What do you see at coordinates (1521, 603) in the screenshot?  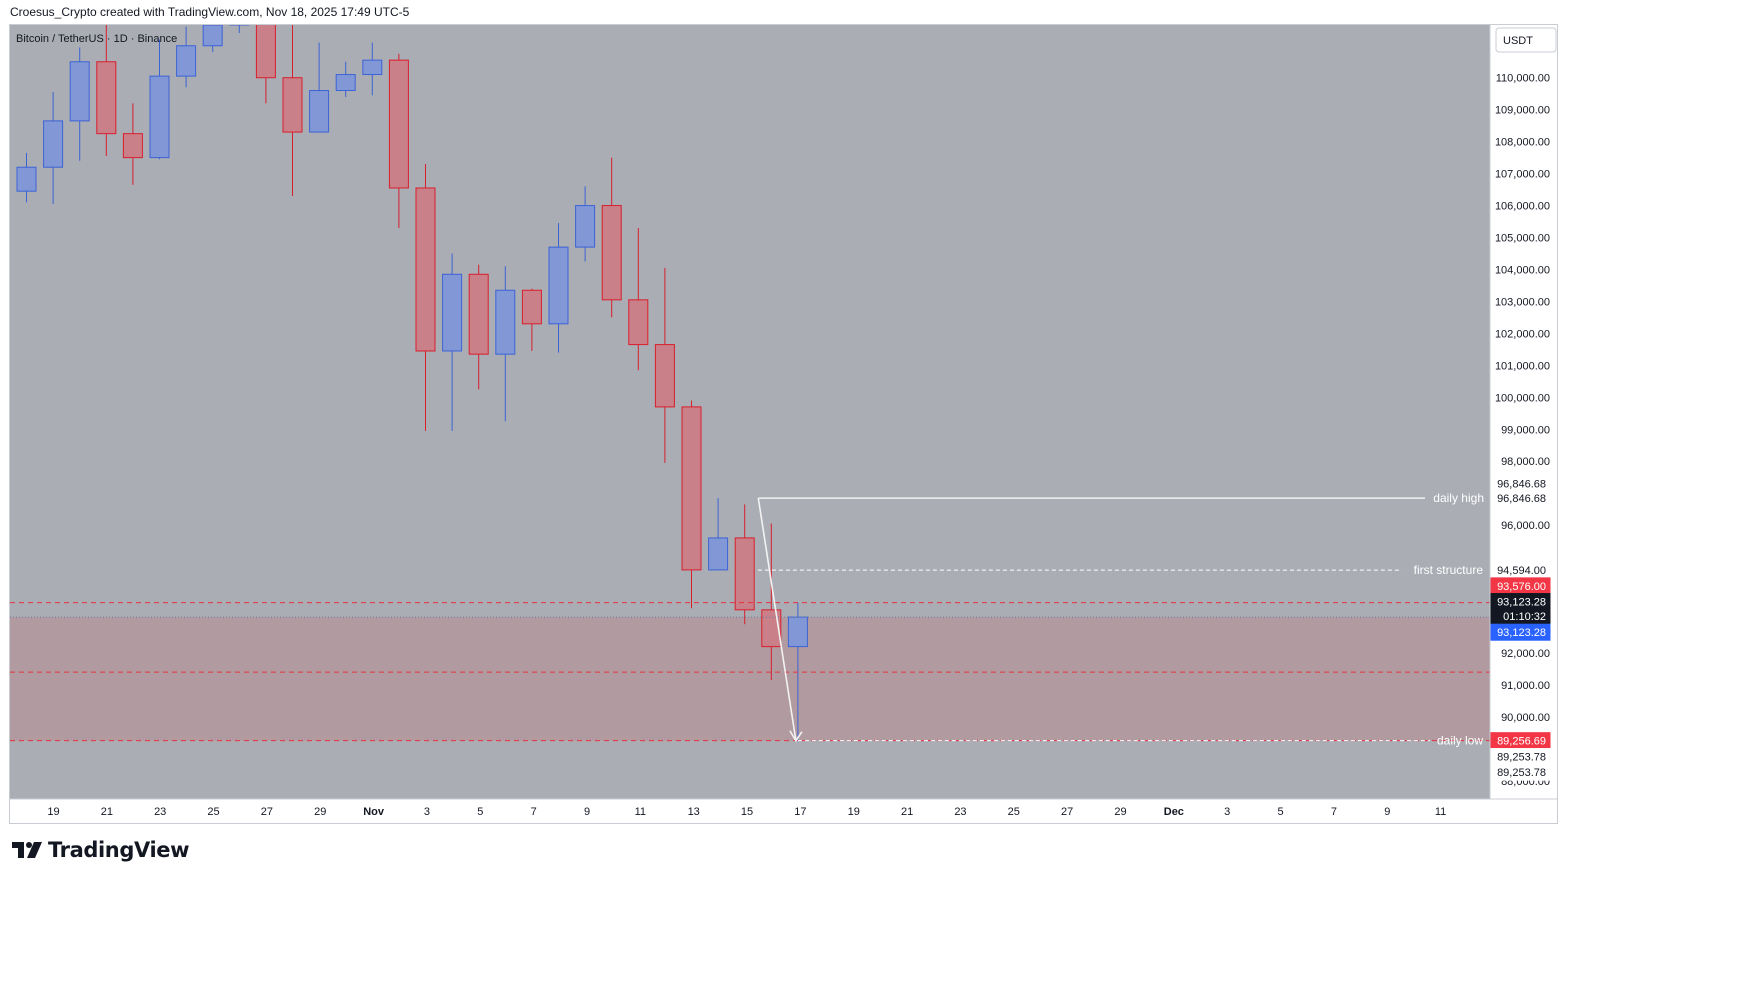 I see `last-price-badge: 93,123.28` at bounding box center [1521, 603].